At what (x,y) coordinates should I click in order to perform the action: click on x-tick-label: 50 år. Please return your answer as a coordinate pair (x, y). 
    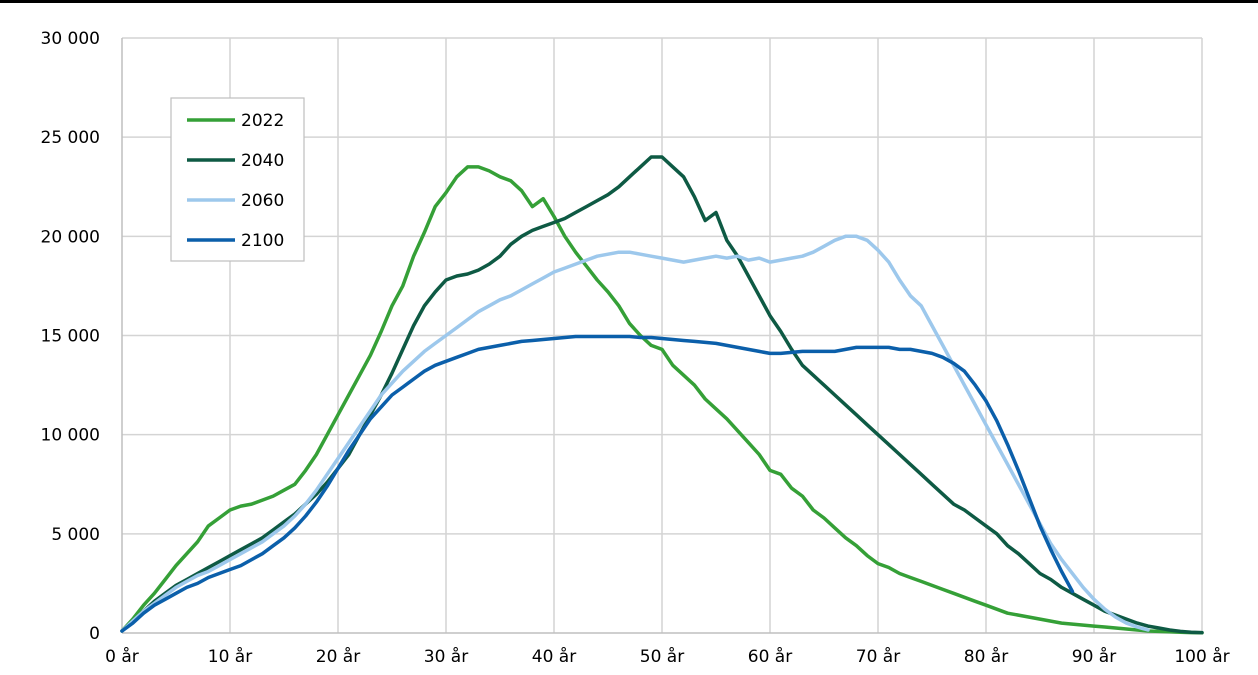
    Looking at the image, I should click on (662, 656).